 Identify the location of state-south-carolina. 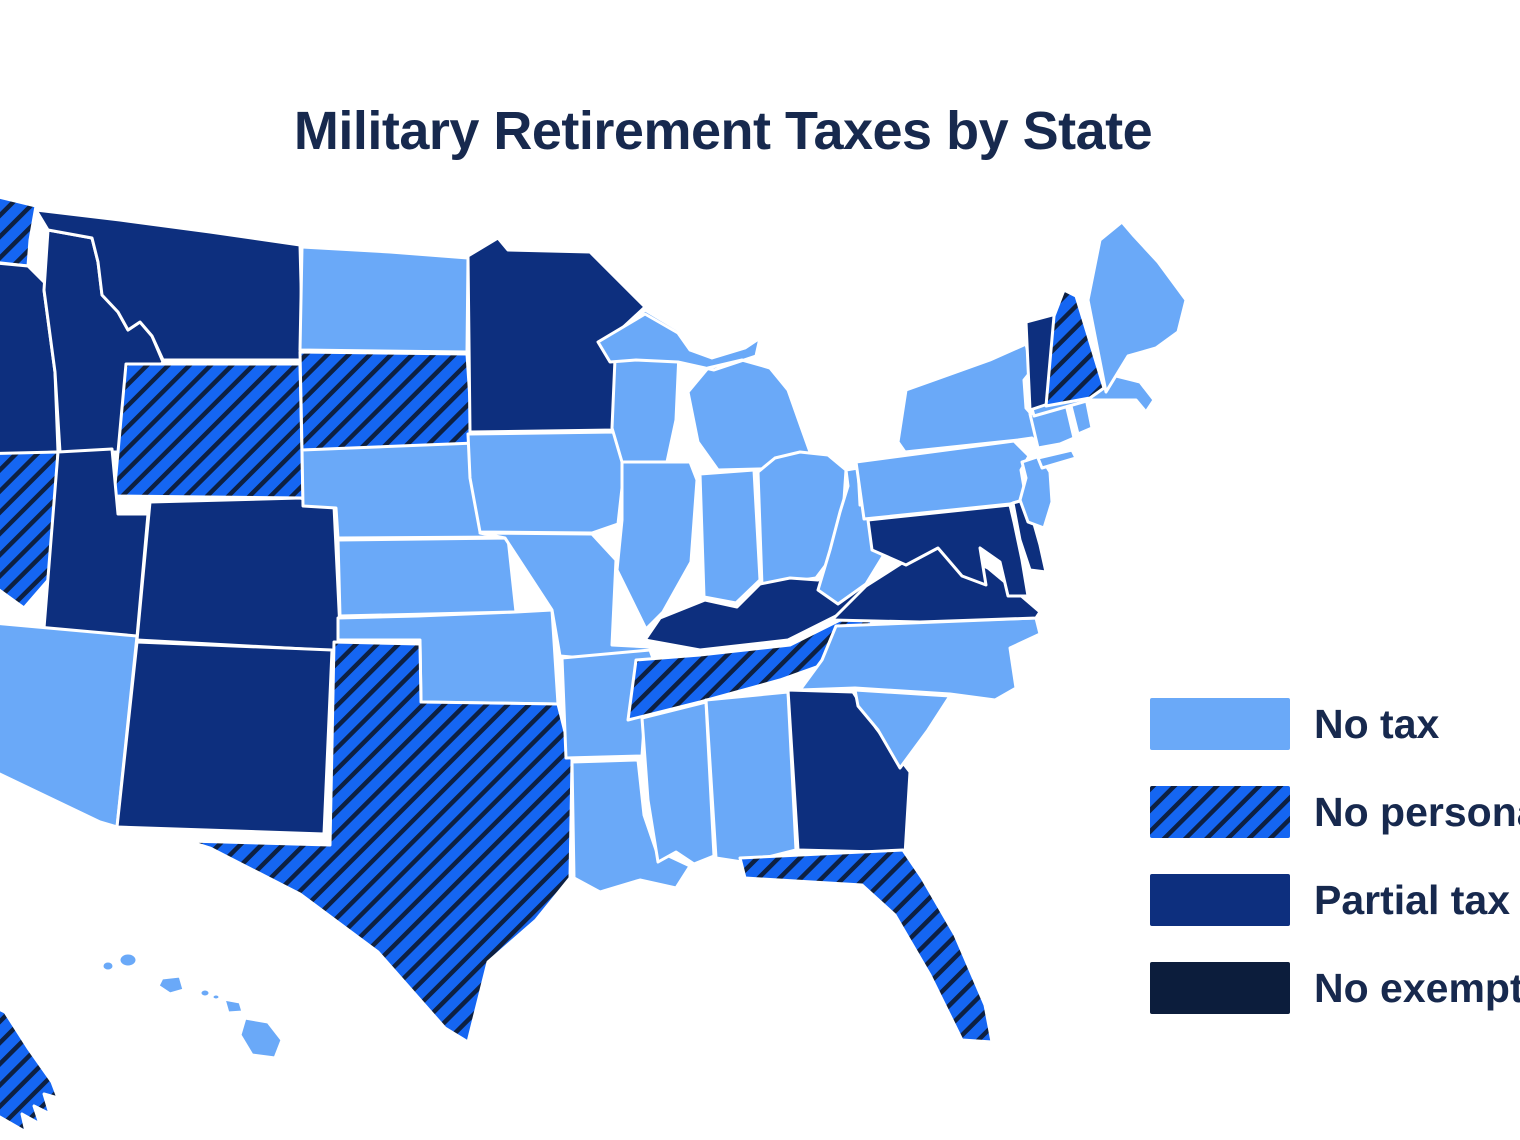
(902, 729).